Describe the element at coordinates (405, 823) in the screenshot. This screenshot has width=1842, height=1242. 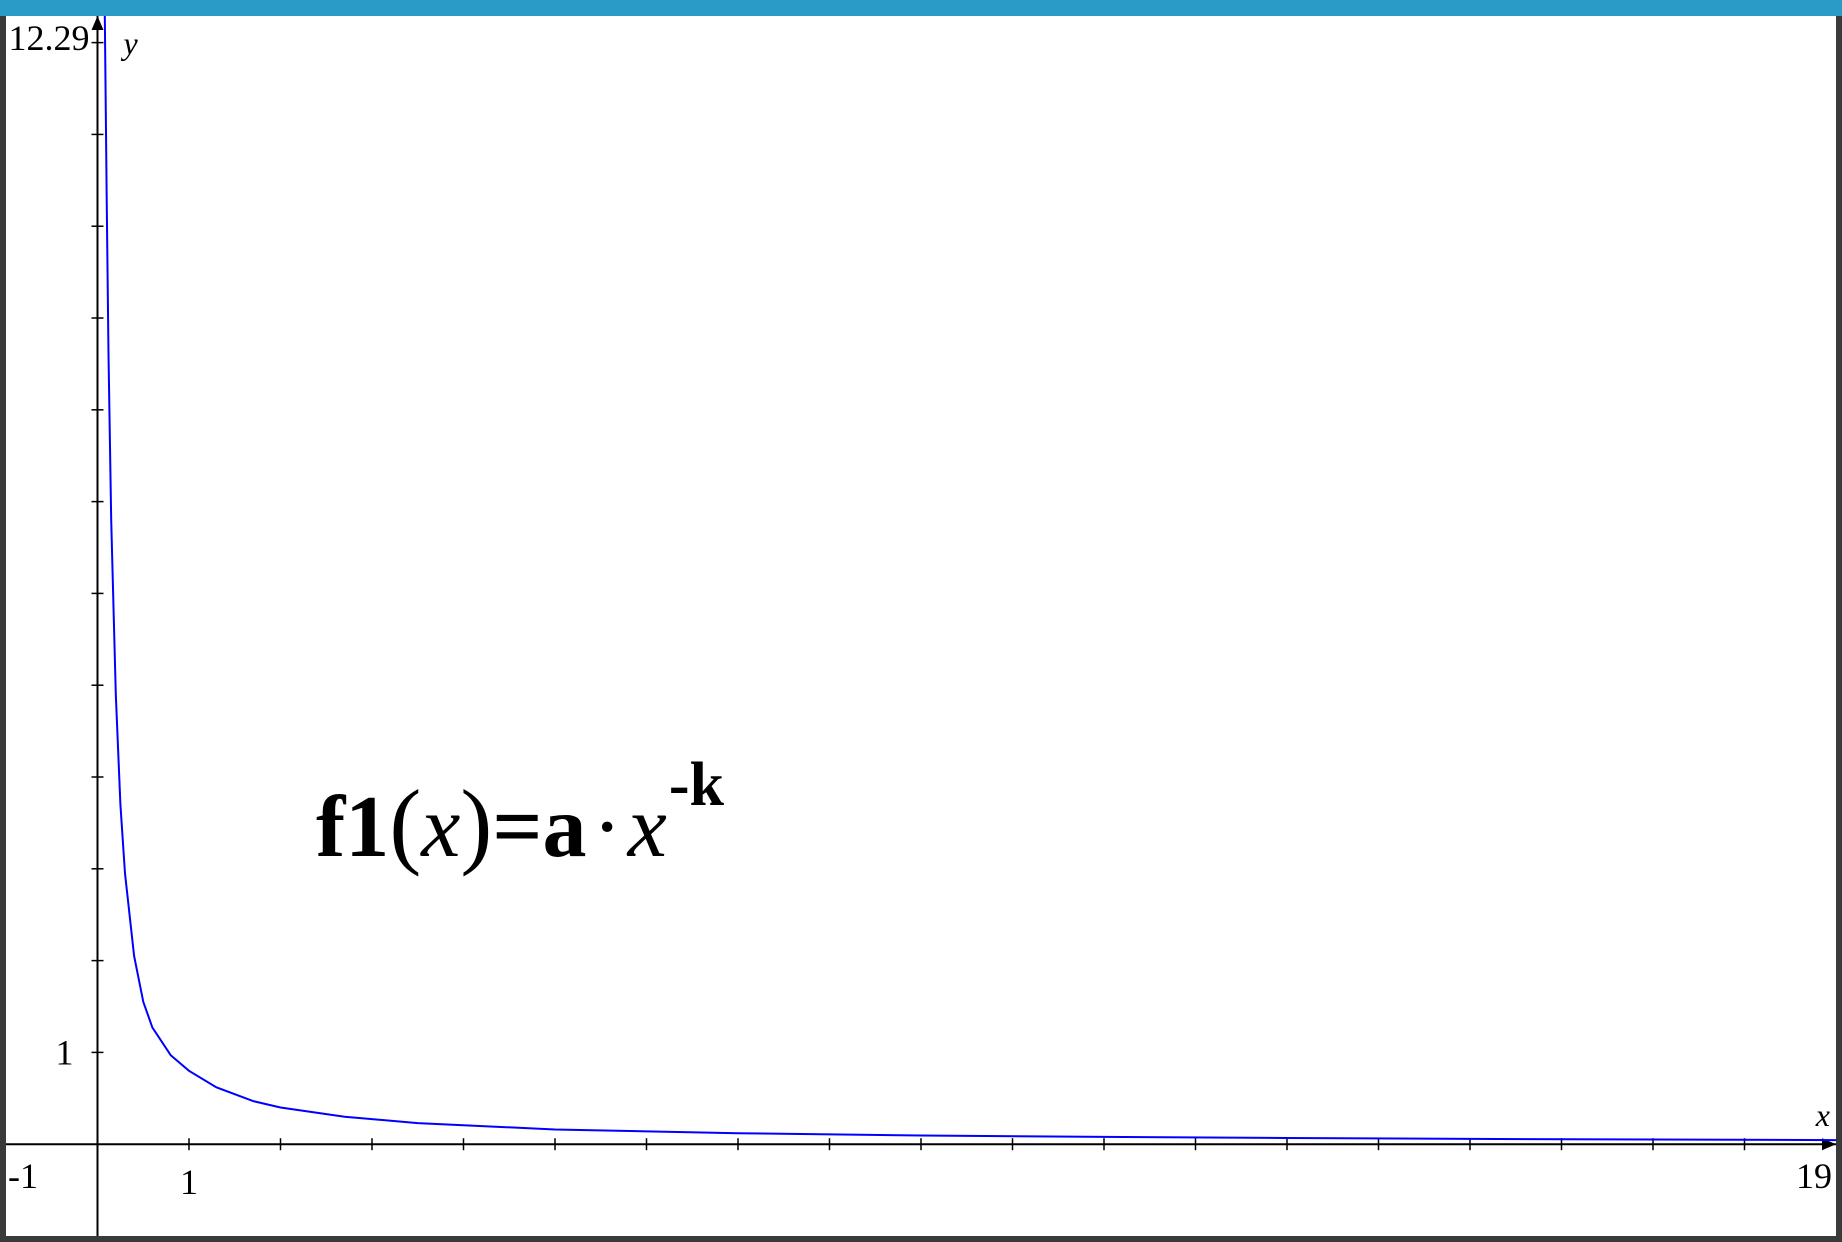
I see `function-open-paren: (` at that location.